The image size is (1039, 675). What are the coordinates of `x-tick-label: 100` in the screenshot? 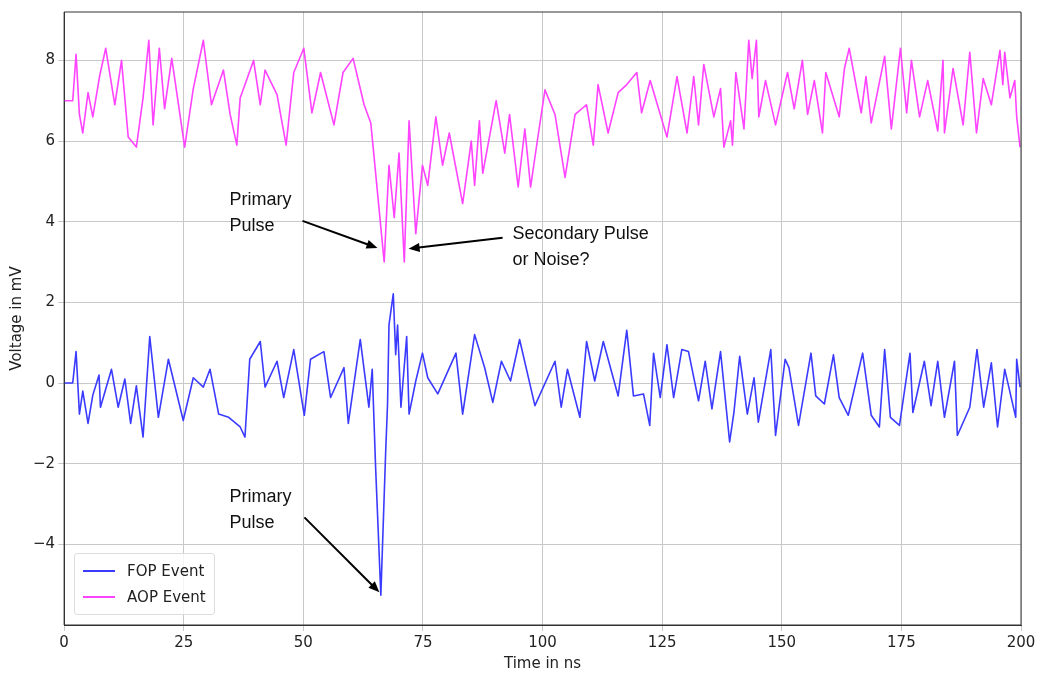 It's located at (542, 641).